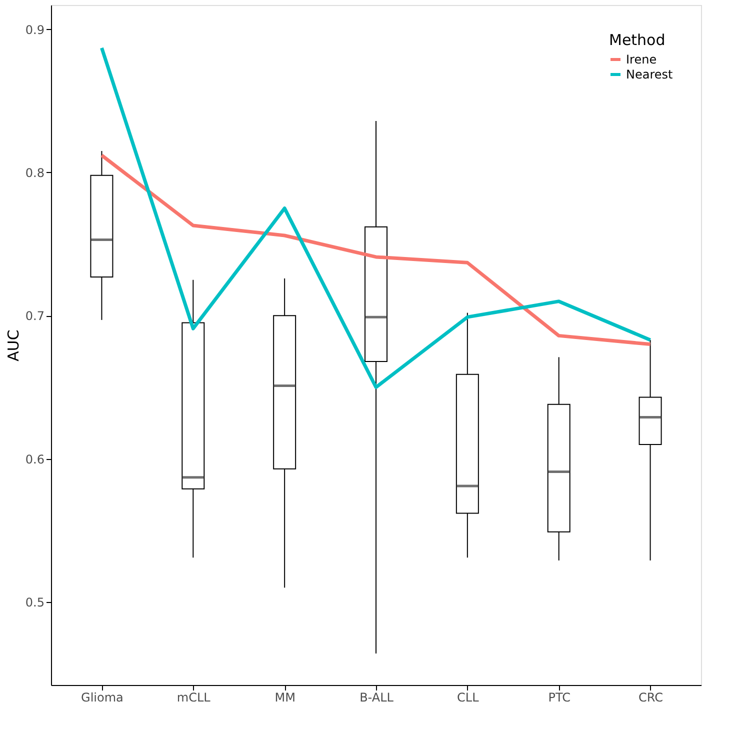 The image size is (752, 736). I want to click on x-tick-label: PTC, so click(559, 697).